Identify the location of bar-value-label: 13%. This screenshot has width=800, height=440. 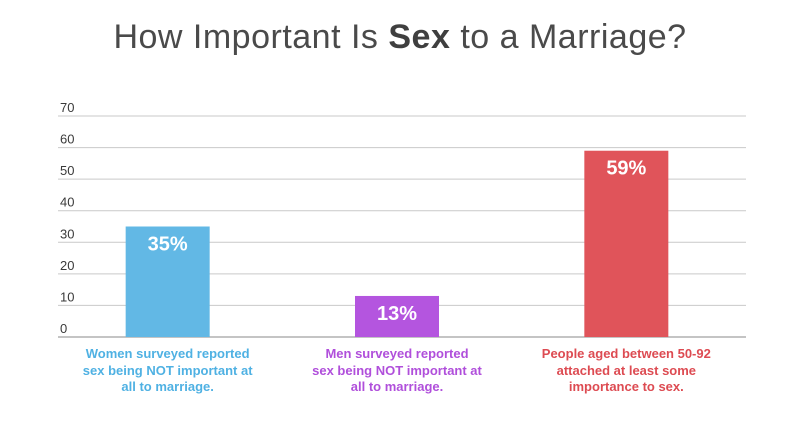
(397, 314).